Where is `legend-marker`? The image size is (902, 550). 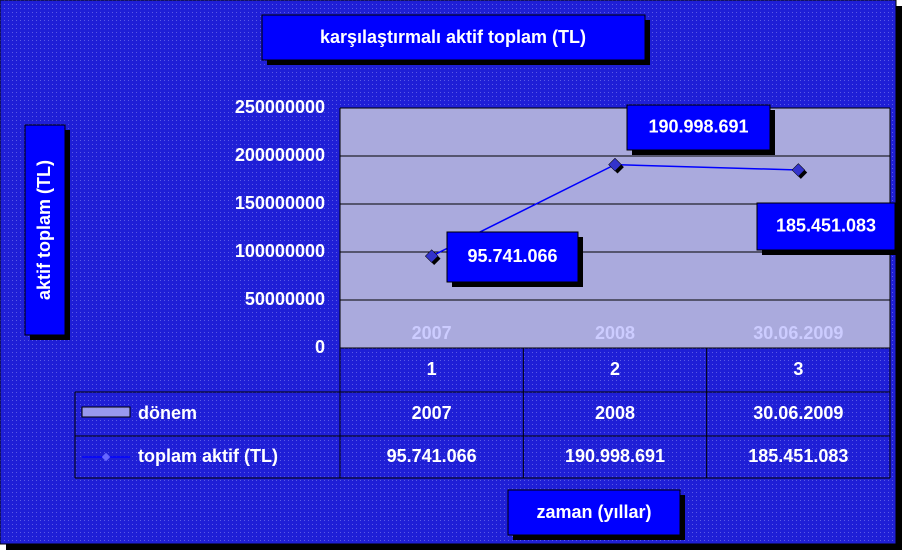 legend-marker is located at coordinates (106, 457).